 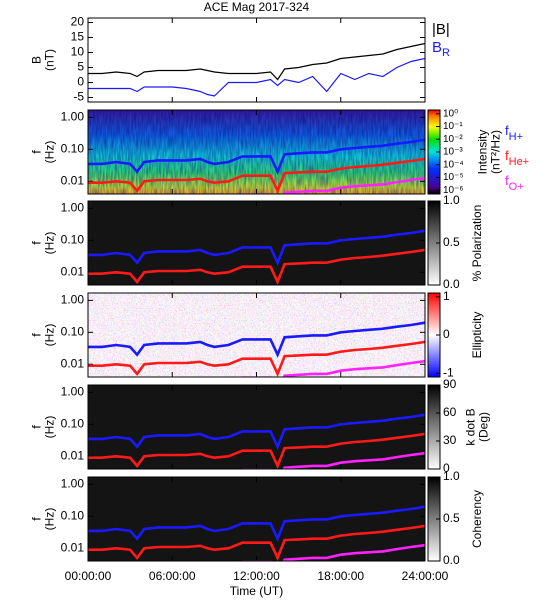 I want to click on colorbar-tick-label: 90, so click(x=450, y=384).